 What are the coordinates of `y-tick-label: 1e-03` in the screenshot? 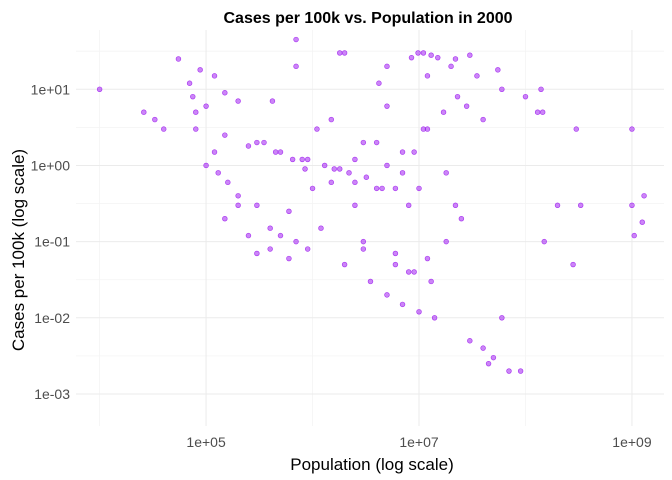 It's located at (52, 394).